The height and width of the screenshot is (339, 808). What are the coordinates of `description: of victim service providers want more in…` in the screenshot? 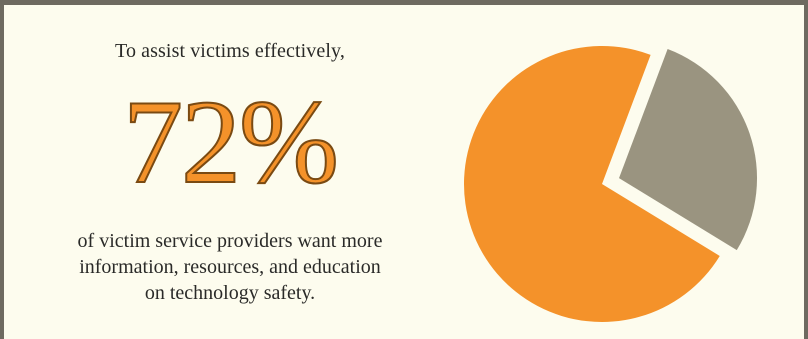 It's located at (230, 267).